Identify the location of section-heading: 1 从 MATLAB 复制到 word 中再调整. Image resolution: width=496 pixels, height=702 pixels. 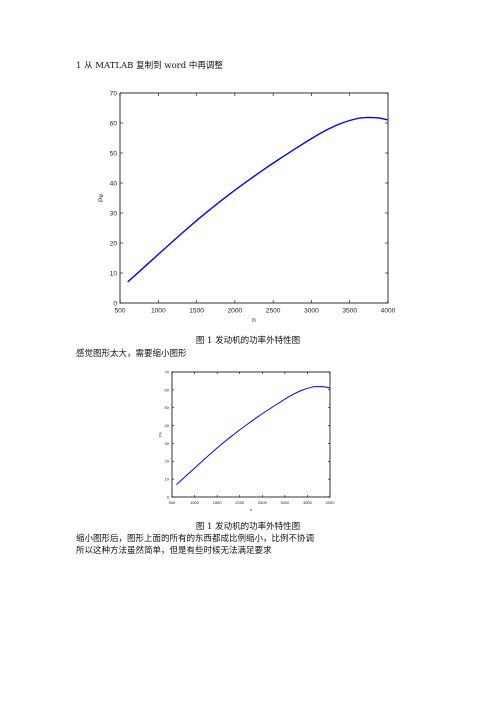
(149, 66).